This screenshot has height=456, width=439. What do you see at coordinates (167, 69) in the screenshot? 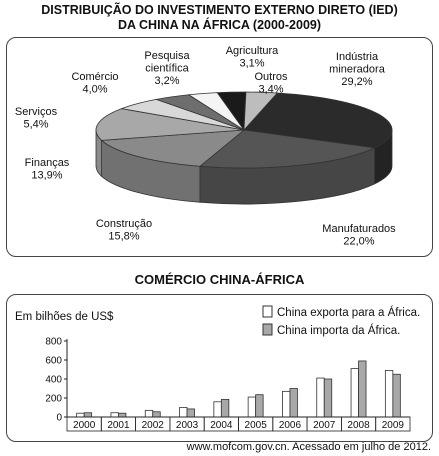
I see `pie-label-6: científica` at bounding box center [167, 69].